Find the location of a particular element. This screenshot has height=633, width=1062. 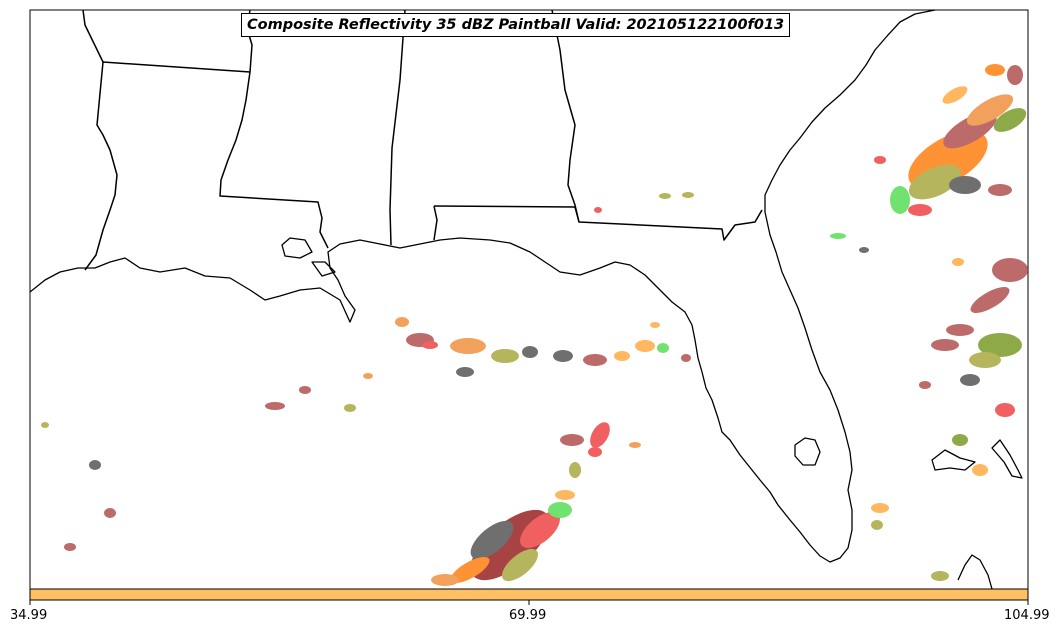

state-border-la-ms is located at coordinates (274, 129).